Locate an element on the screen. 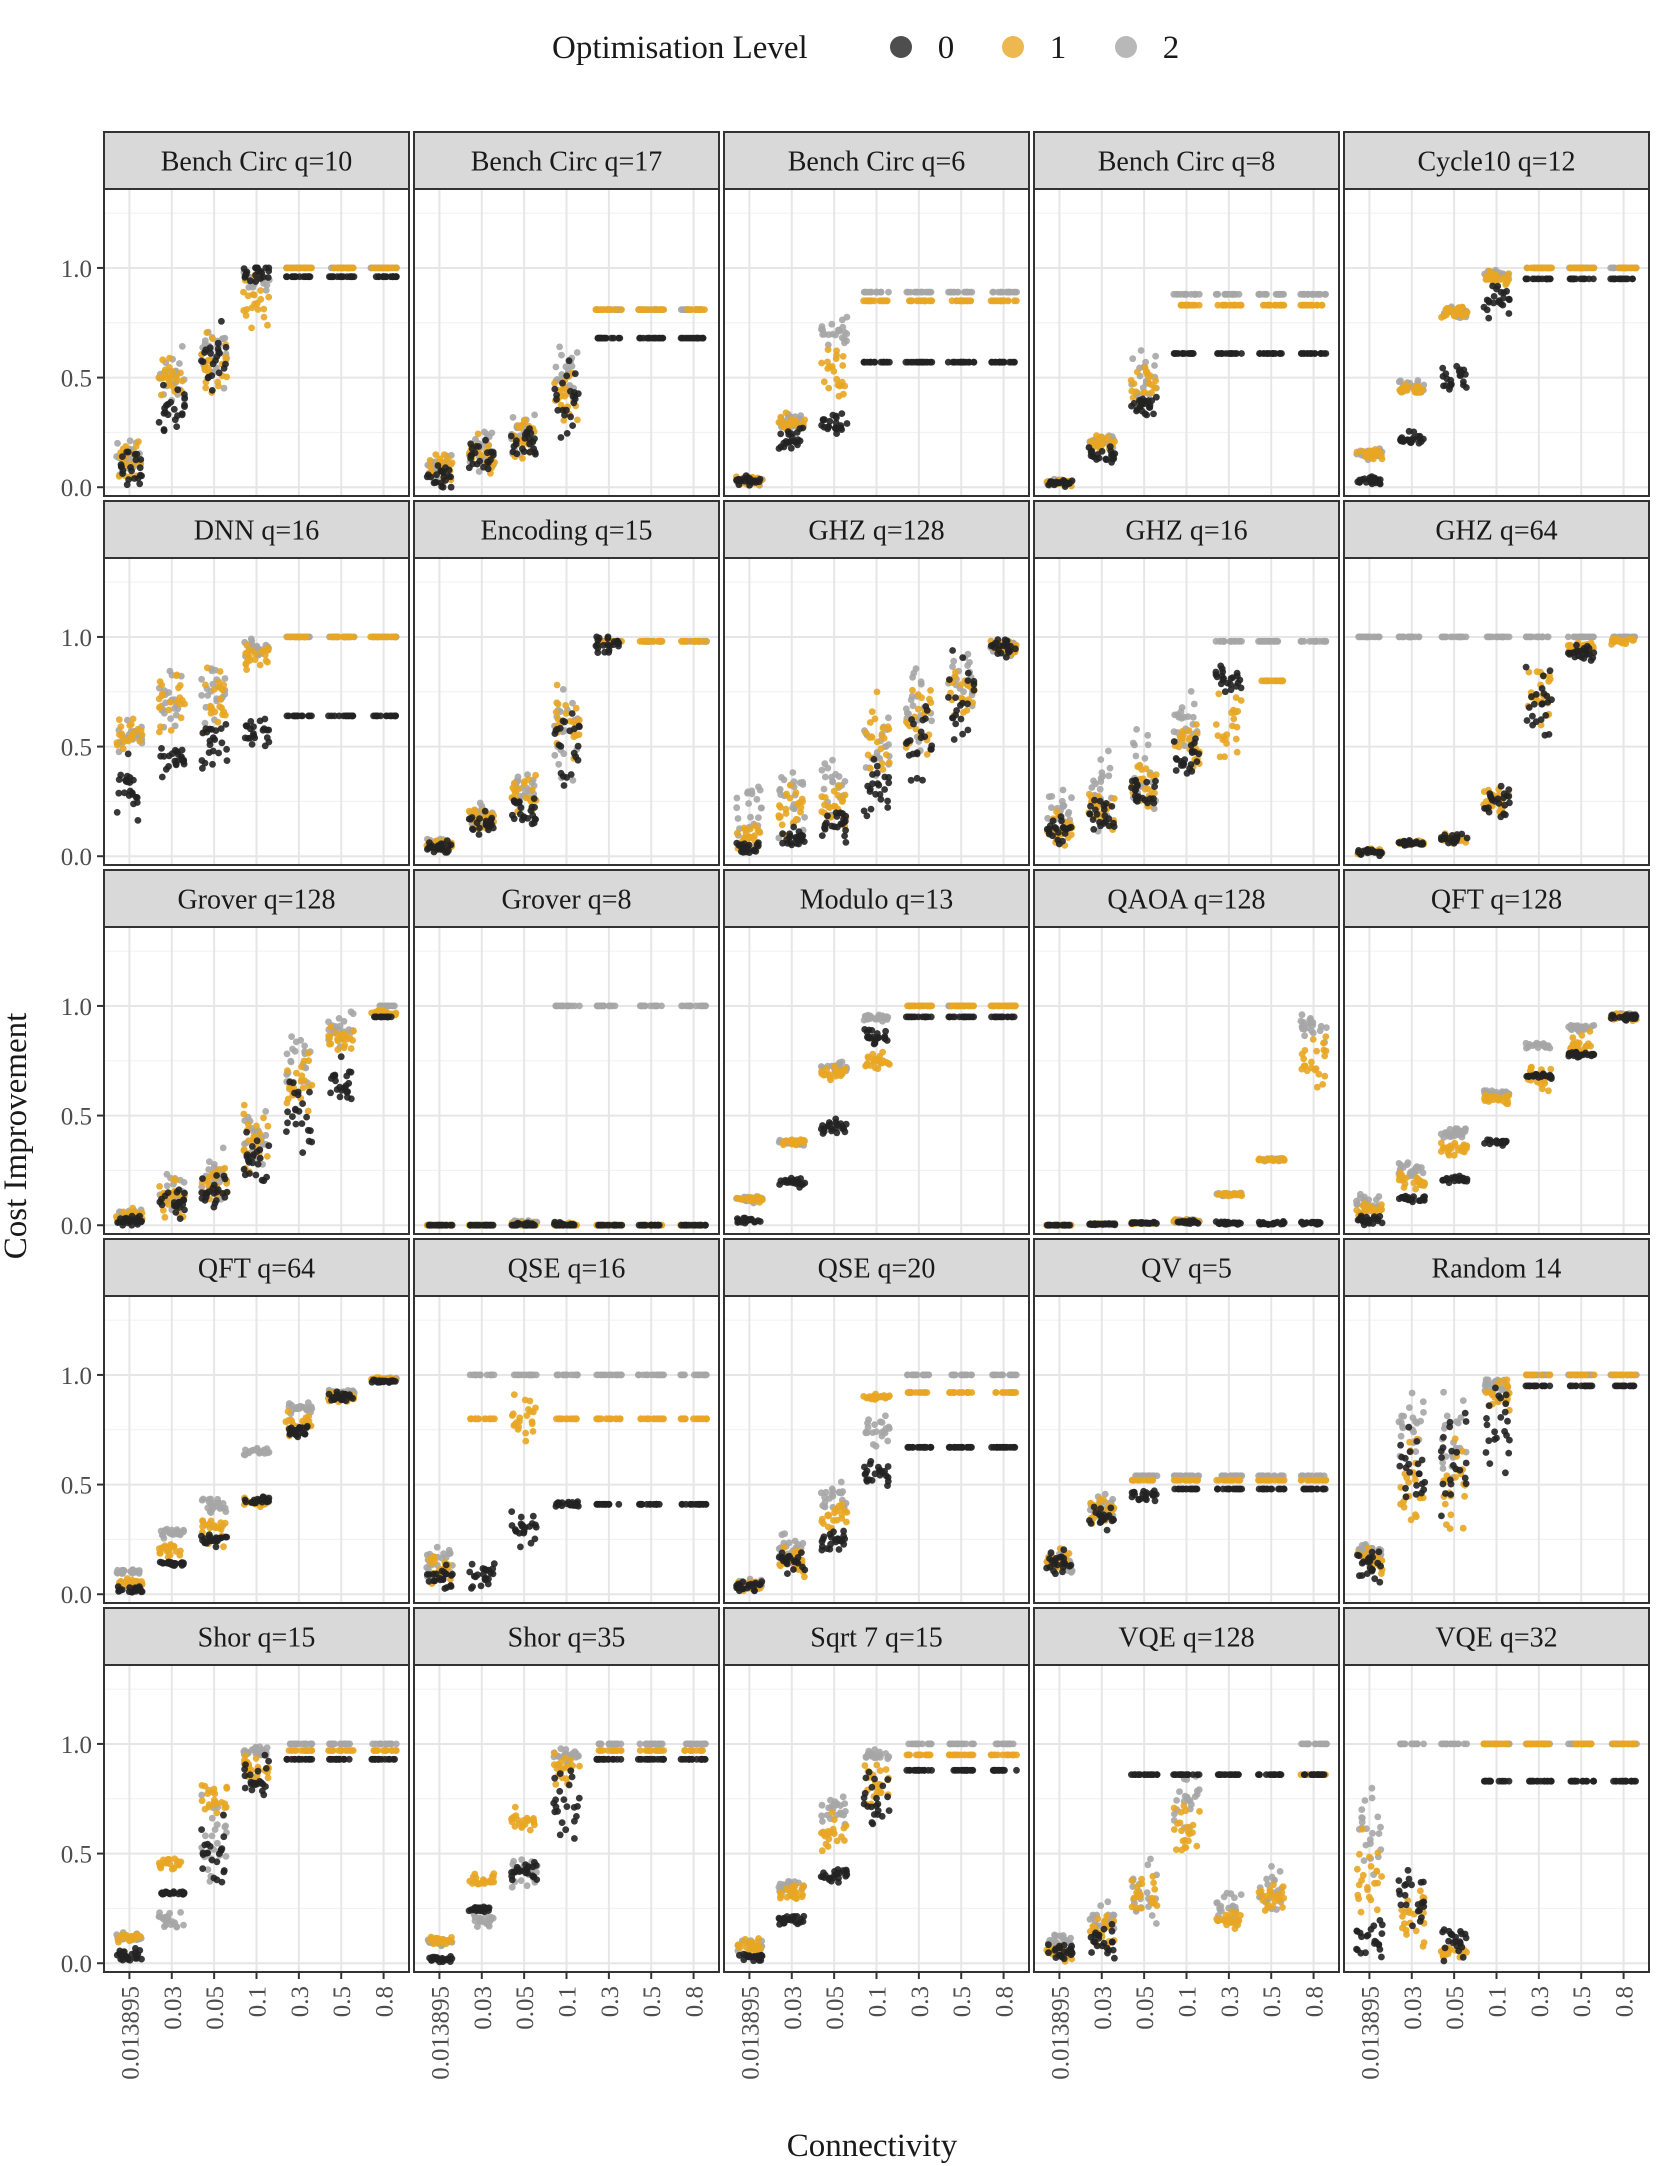  facet-strip is located at coordinates (566, 160).